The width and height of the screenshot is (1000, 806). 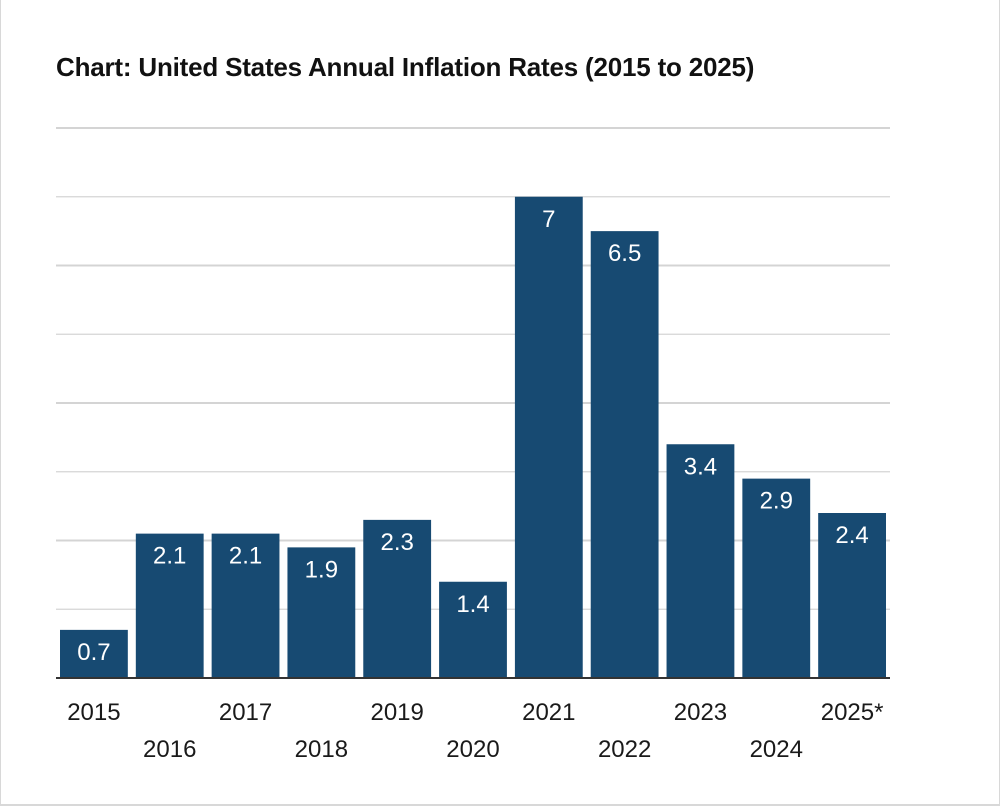 What do you see at coordinates (93, 712) in the screenshot?
I see `x-tick-label: 2015` at bounding box center [93, 712].